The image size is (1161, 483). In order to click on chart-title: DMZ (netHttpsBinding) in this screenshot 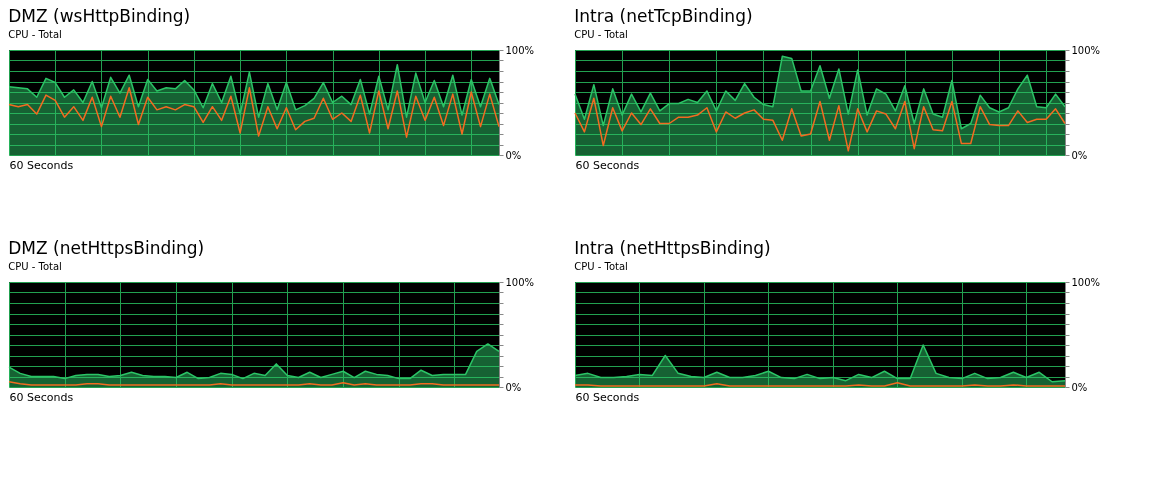, I will do `click(106, 248)`.